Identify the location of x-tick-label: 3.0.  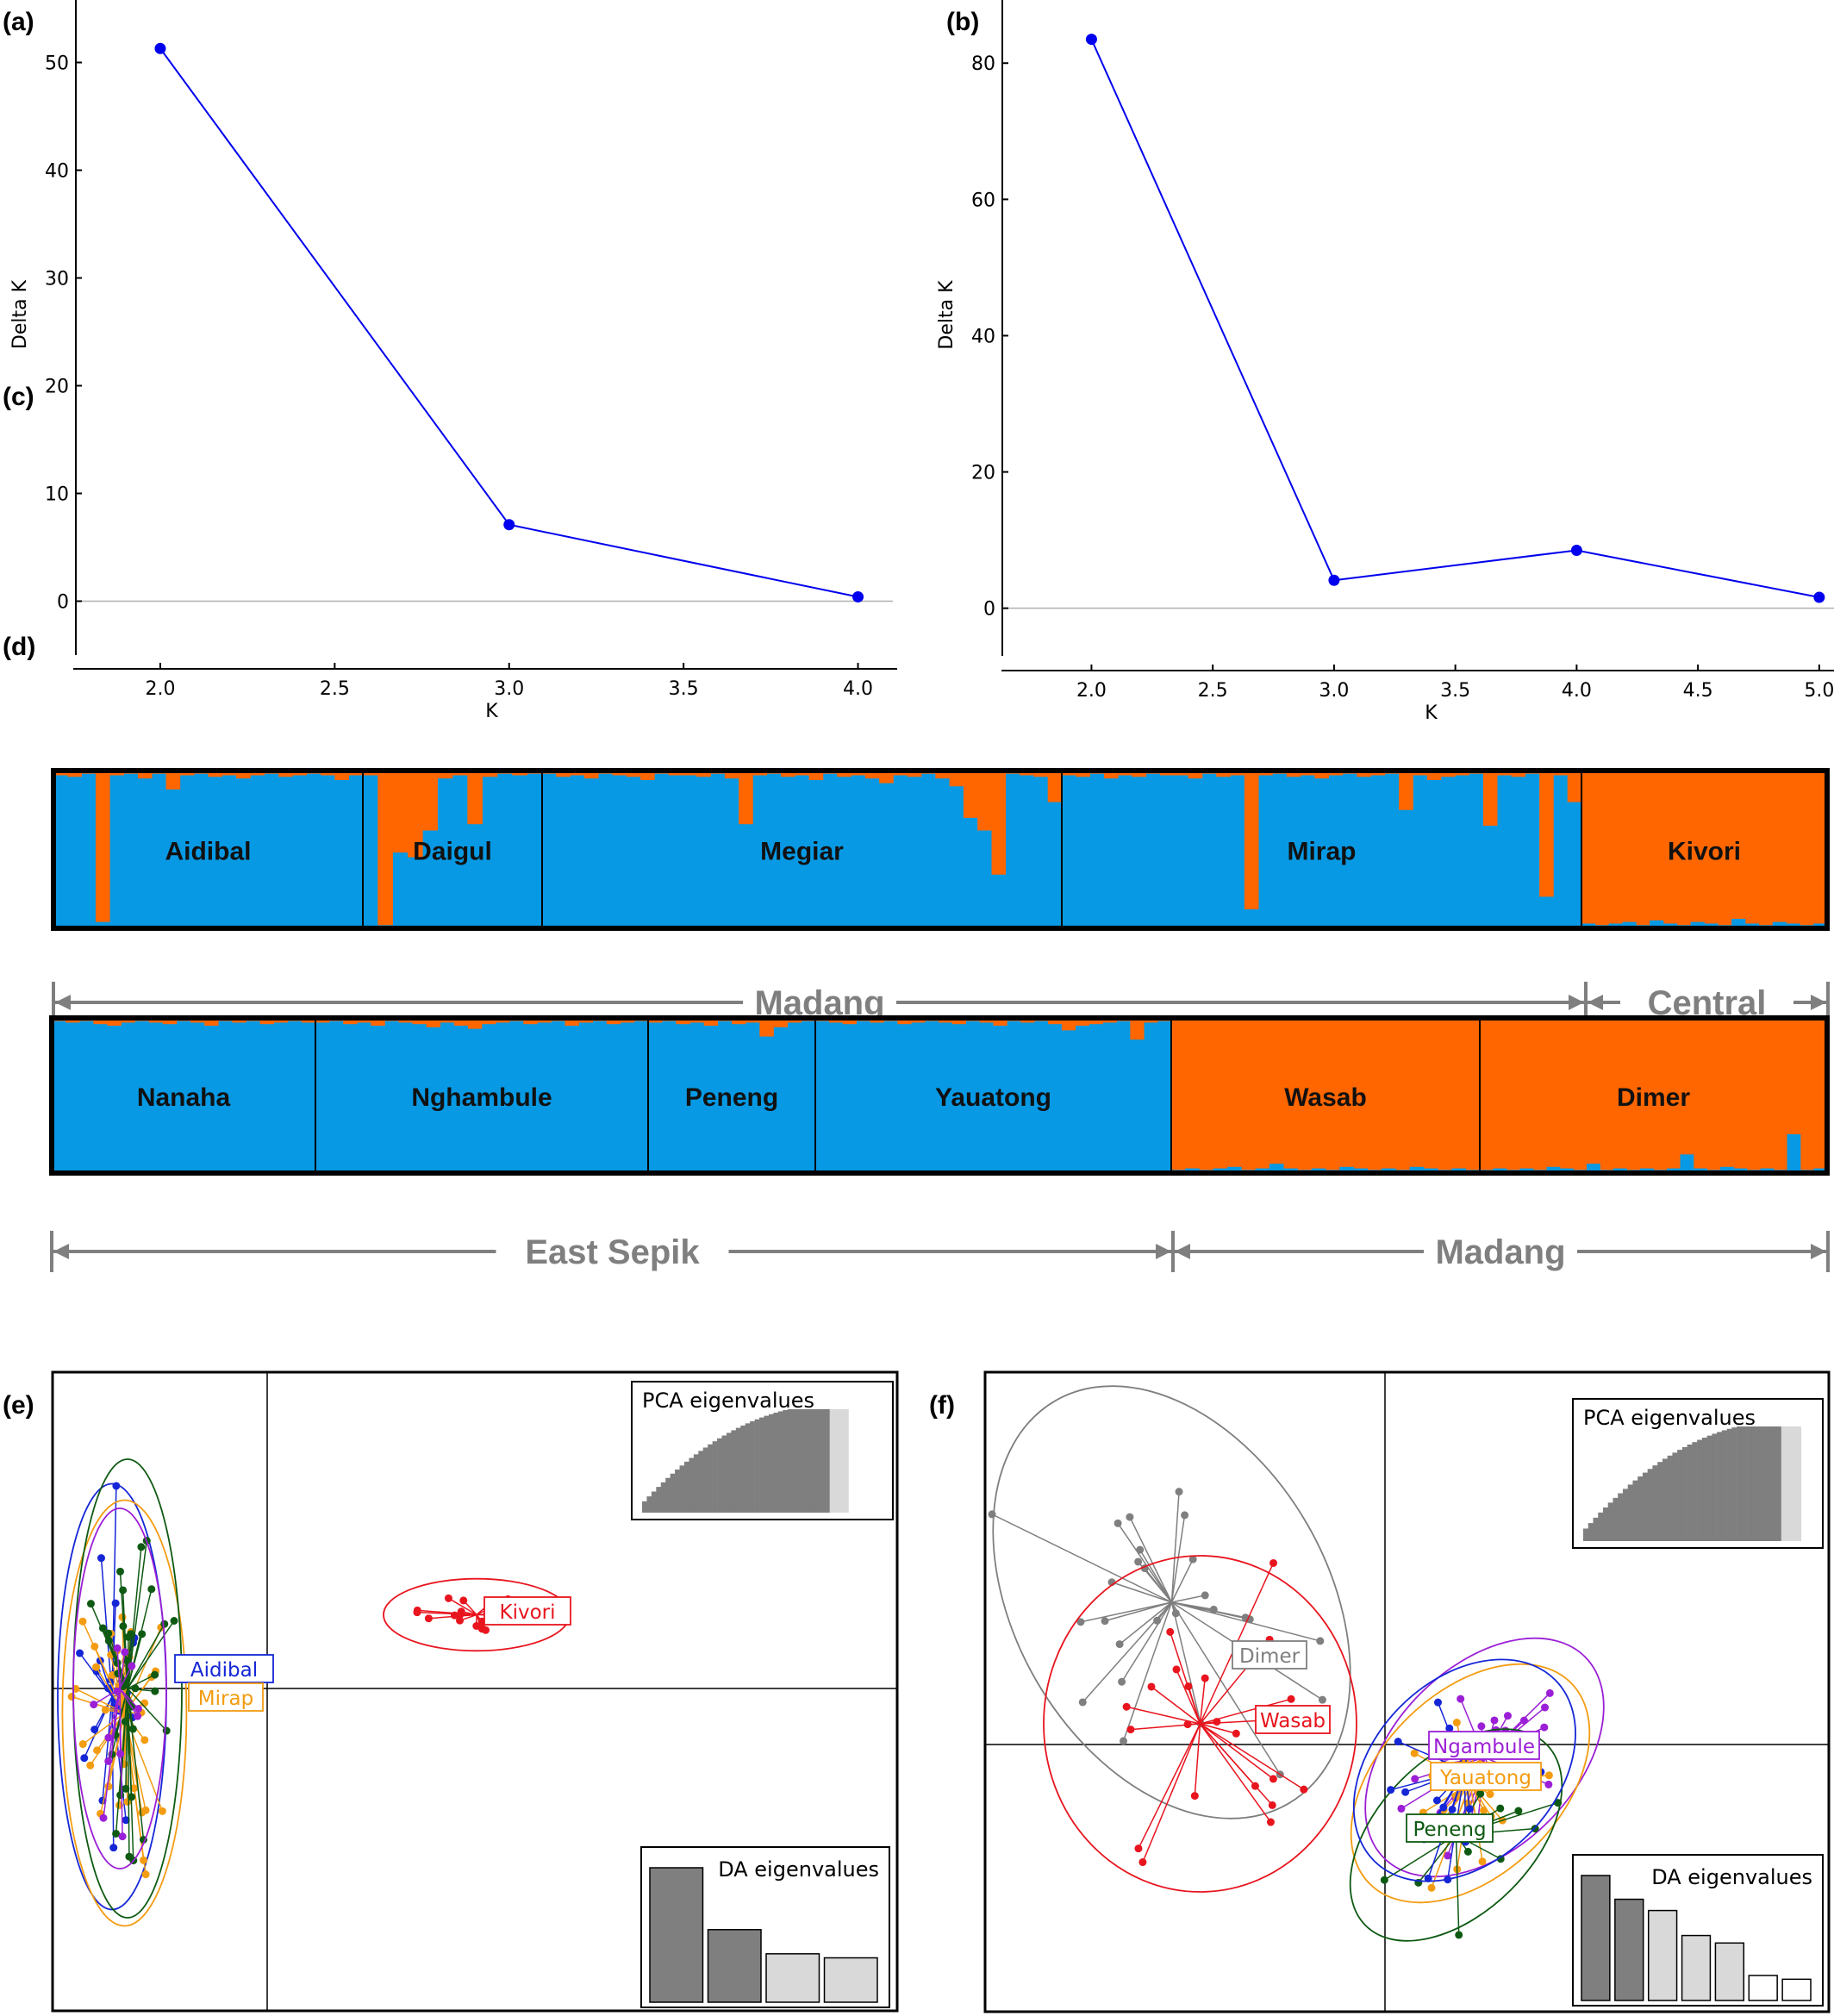
(509, 689).